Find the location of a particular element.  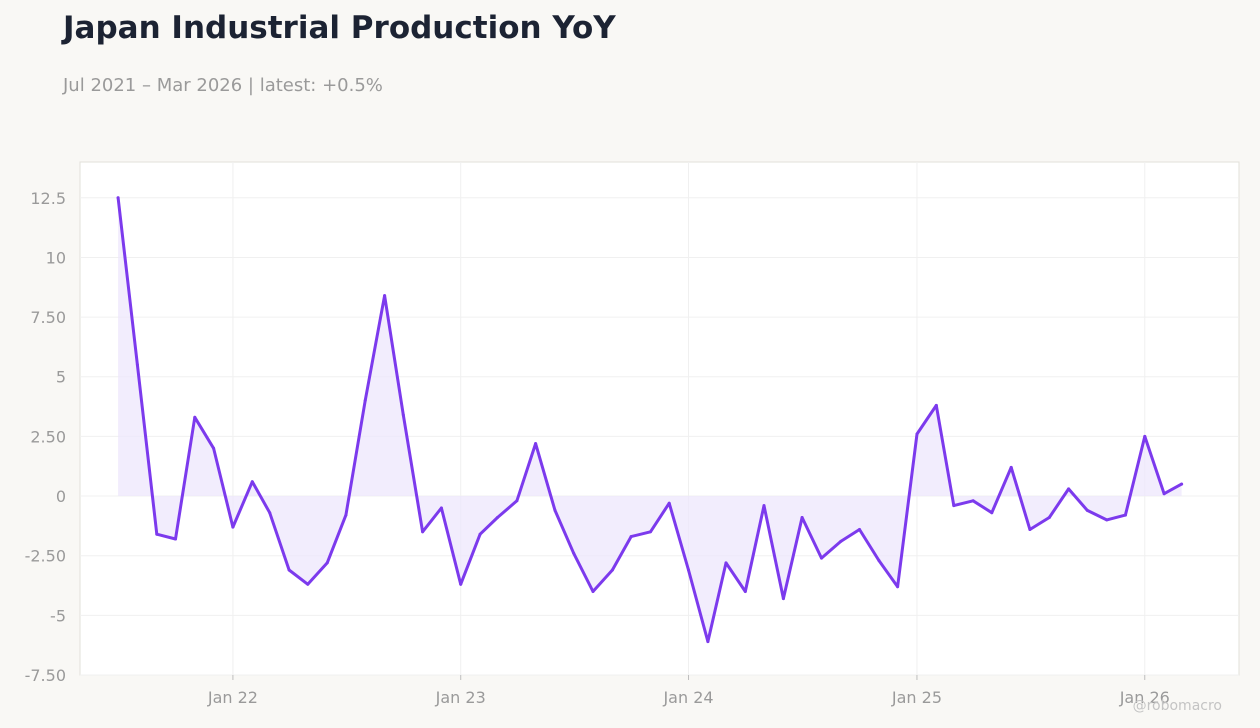

y-tick-label: 2.50 is located at coordinates (48, 436).